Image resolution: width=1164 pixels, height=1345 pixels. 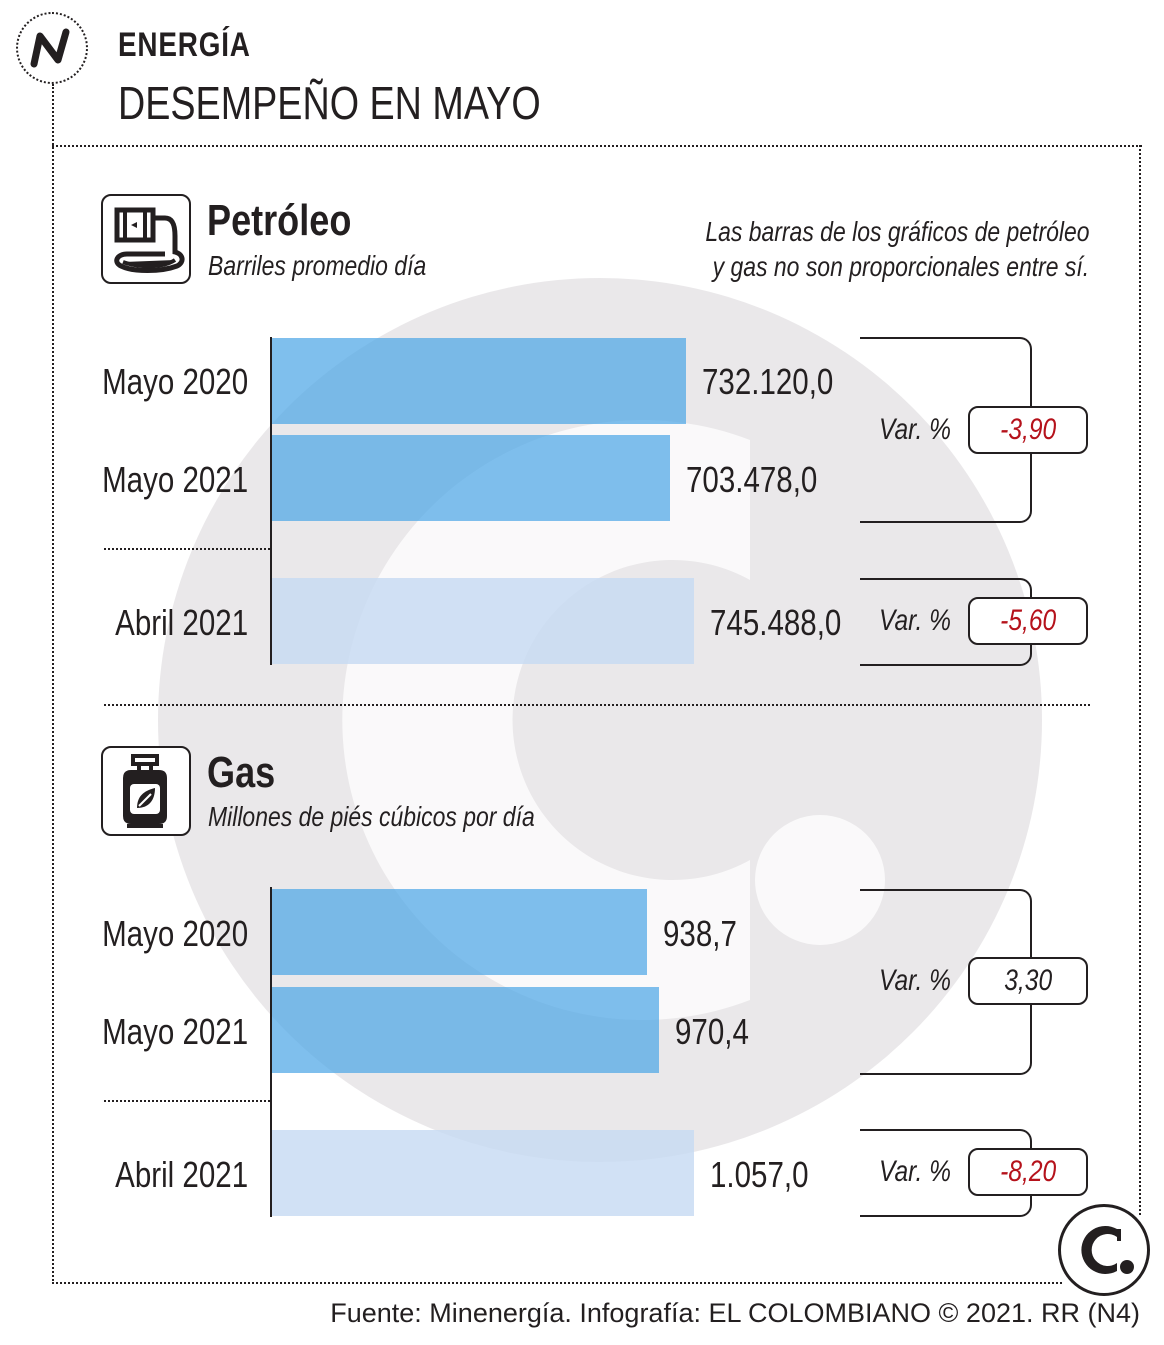 I want to click on proportion-note-line2: y gas no son proporcionales entre sí., so click(x=900, y=266).